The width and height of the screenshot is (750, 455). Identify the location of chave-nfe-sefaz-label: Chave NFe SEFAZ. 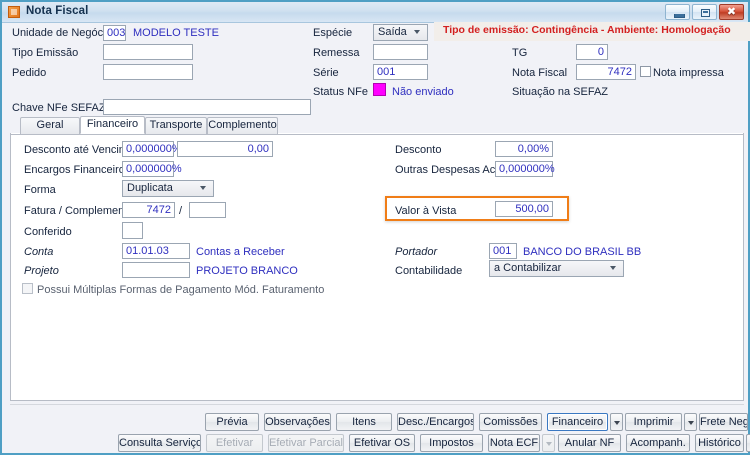
(59, 108).